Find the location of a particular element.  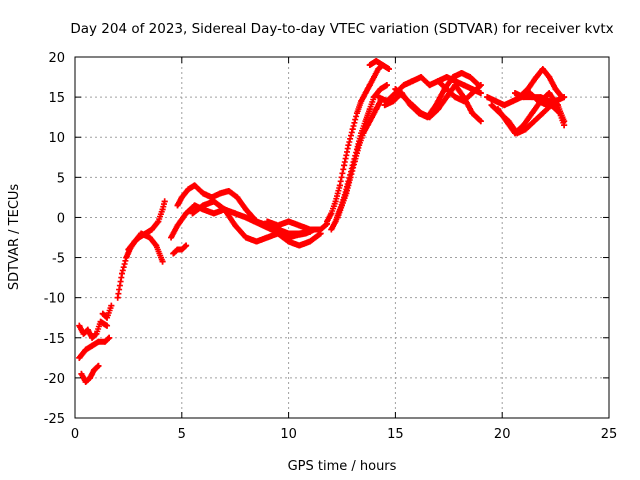

series-track-o is located at coordinates (379, 65).